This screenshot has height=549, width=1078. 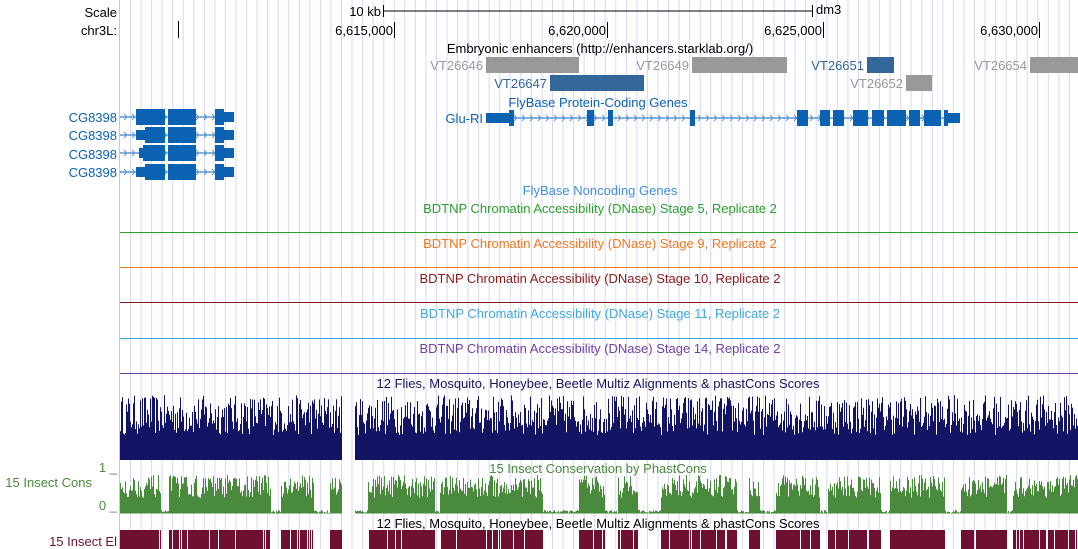 What do you see at coordinates (155, 172) in the screenshot?
I see `exon` at bounding box center [155, 172].